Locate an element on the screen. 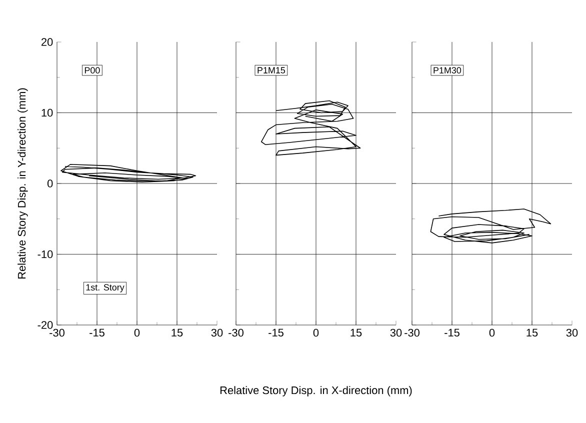 The height and width of the screenshot is (423, 586). x-axis-title: Relative Story Disp. in X-direction (mm) is located at coordinates (316, 391).